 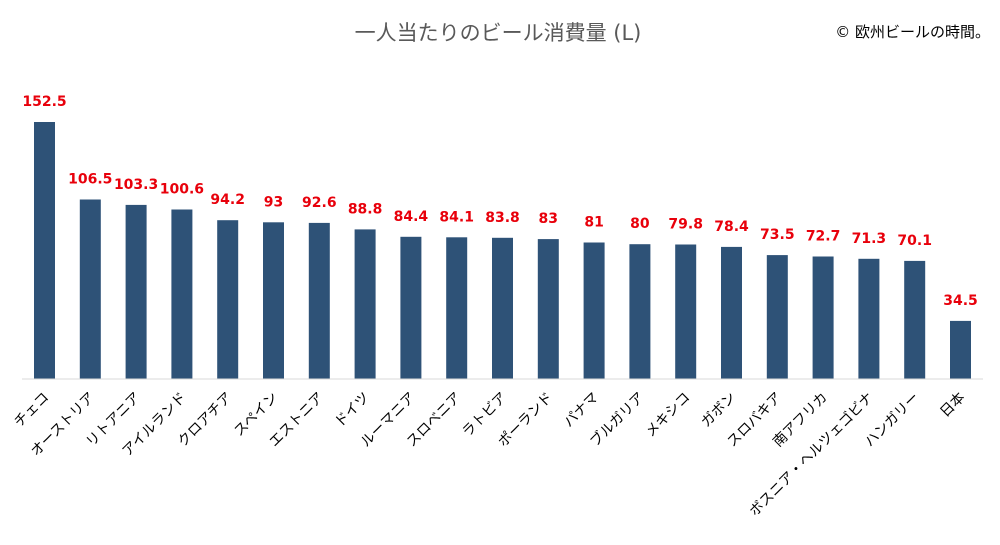 I want to click on category-label-20: 日本, so click(x=952, y=405).